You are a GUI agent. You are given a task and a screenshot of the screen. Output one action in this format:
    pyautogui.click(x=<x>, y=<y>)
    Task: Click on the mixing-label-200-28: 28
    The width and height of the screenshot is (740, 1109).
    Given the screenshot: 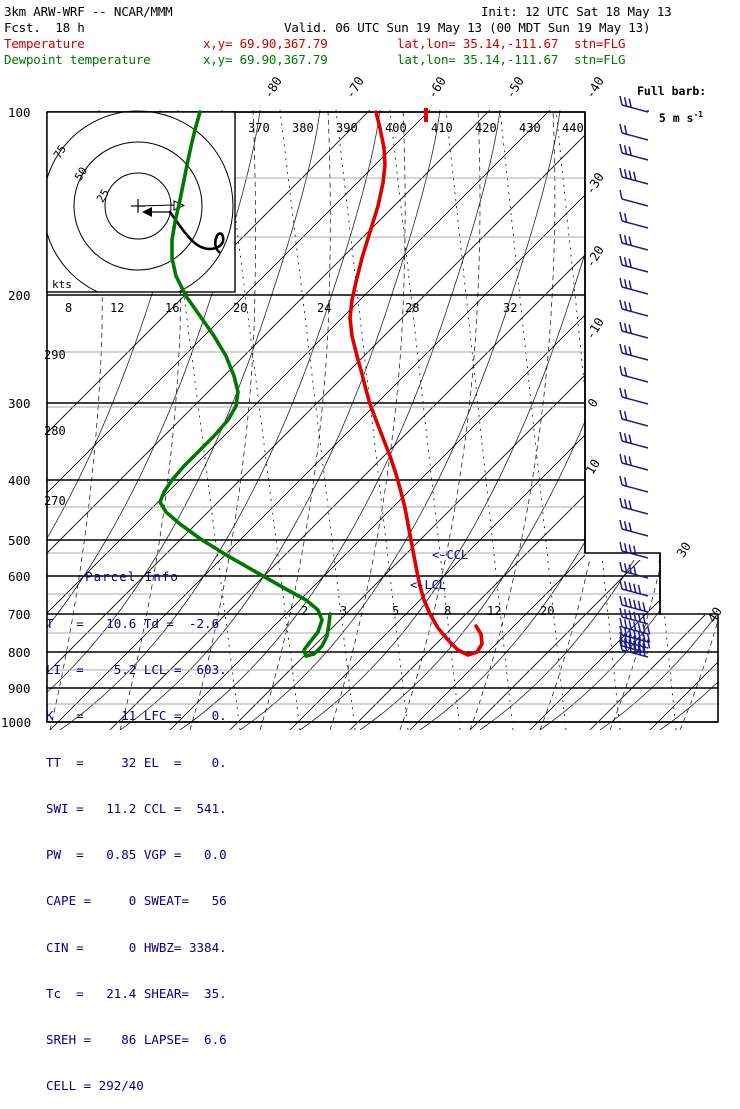 What is the action you would take?
    pyautogui.click(x=412, y=308)
    